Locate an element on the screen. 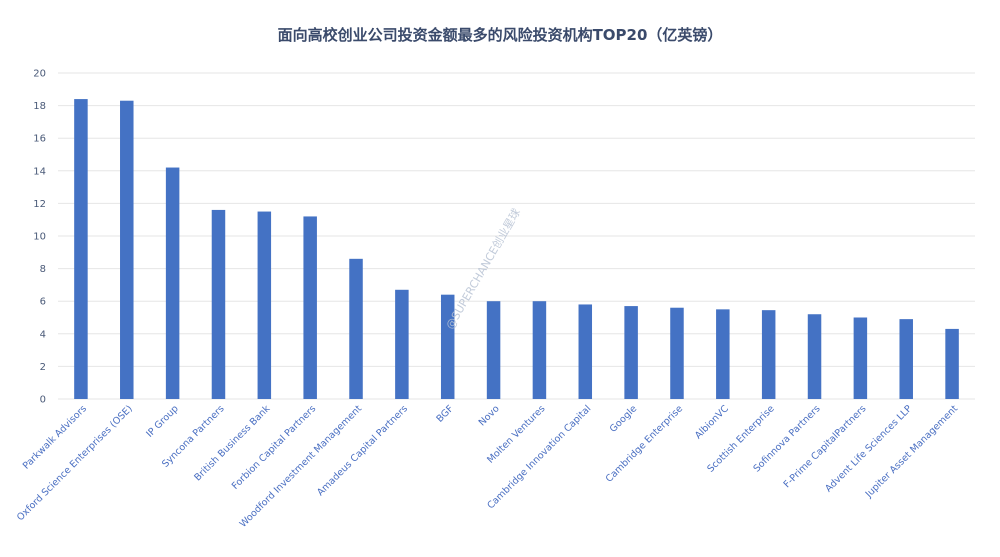 Image resolution: width=1000 pixels, height=557 pixels. y-tick-label: 16 is located at coordinates (39, 139).